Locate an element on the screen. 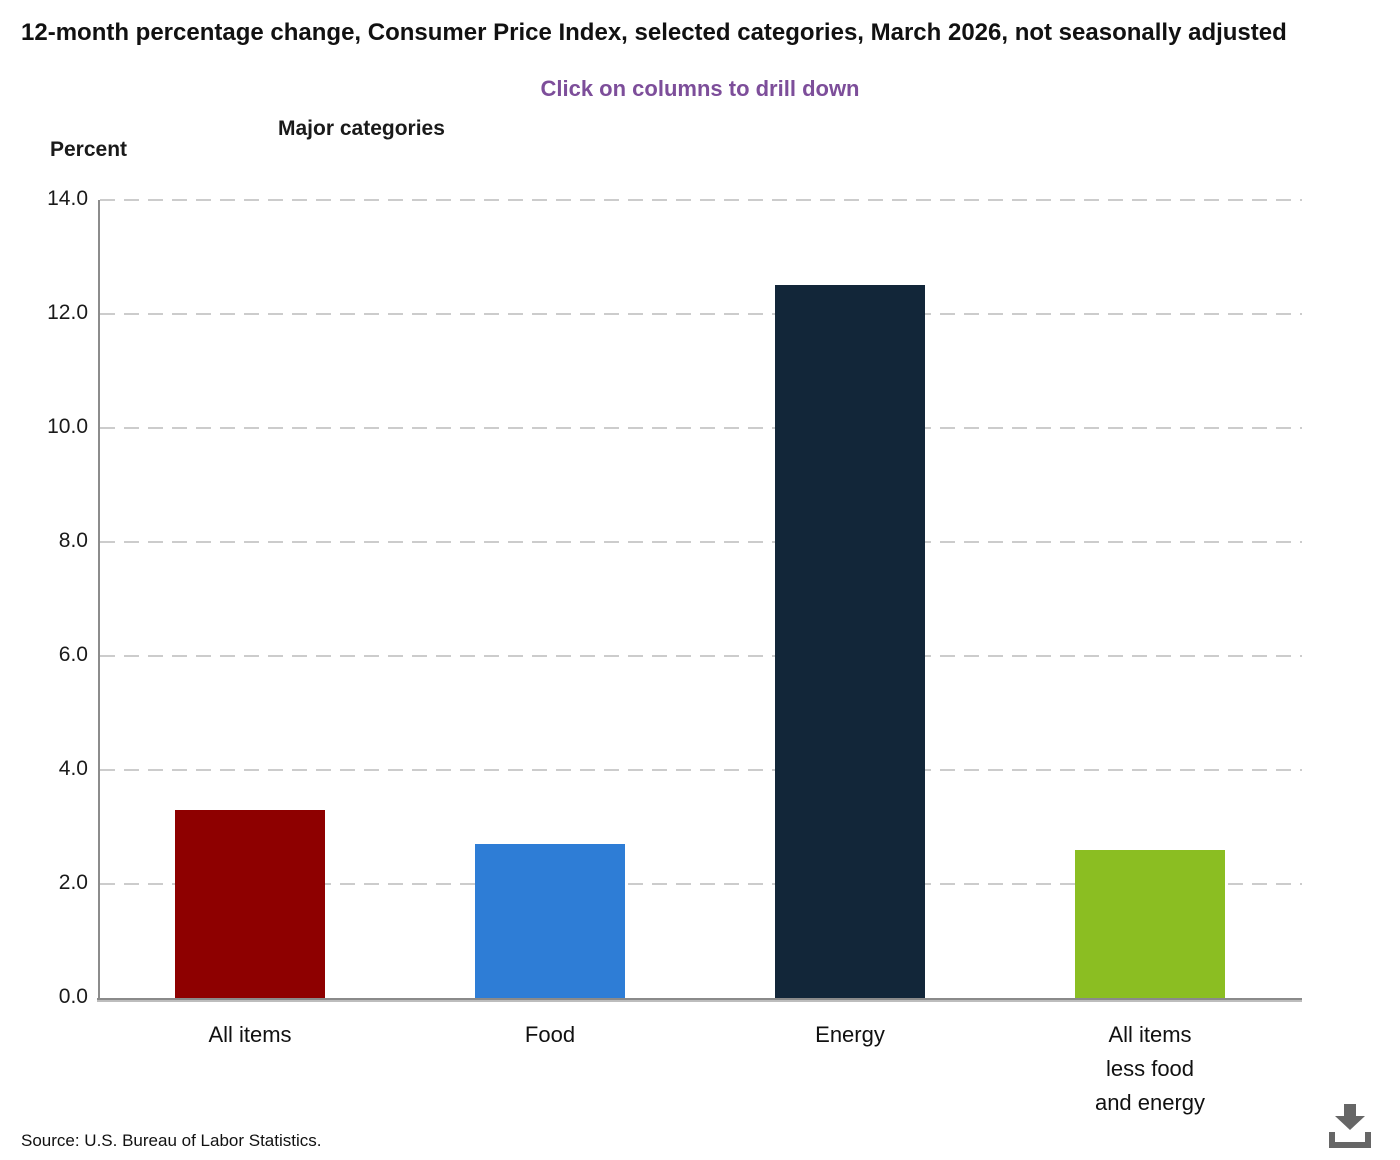 The image size is (1400, 1160). gridline-6.0 is located at coordinates (701, 656).